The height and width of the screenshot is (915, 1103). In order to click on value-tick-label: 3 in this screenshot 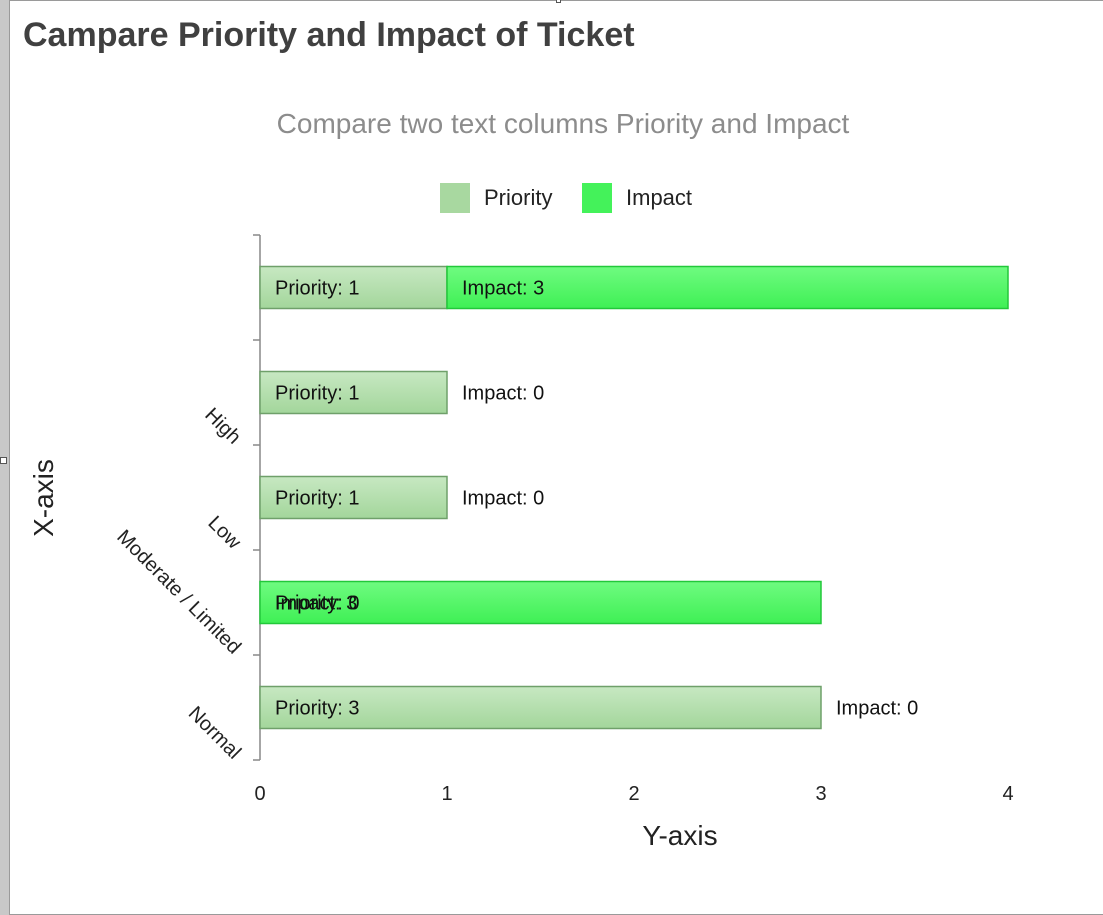, I will do `click(820, 794)`.